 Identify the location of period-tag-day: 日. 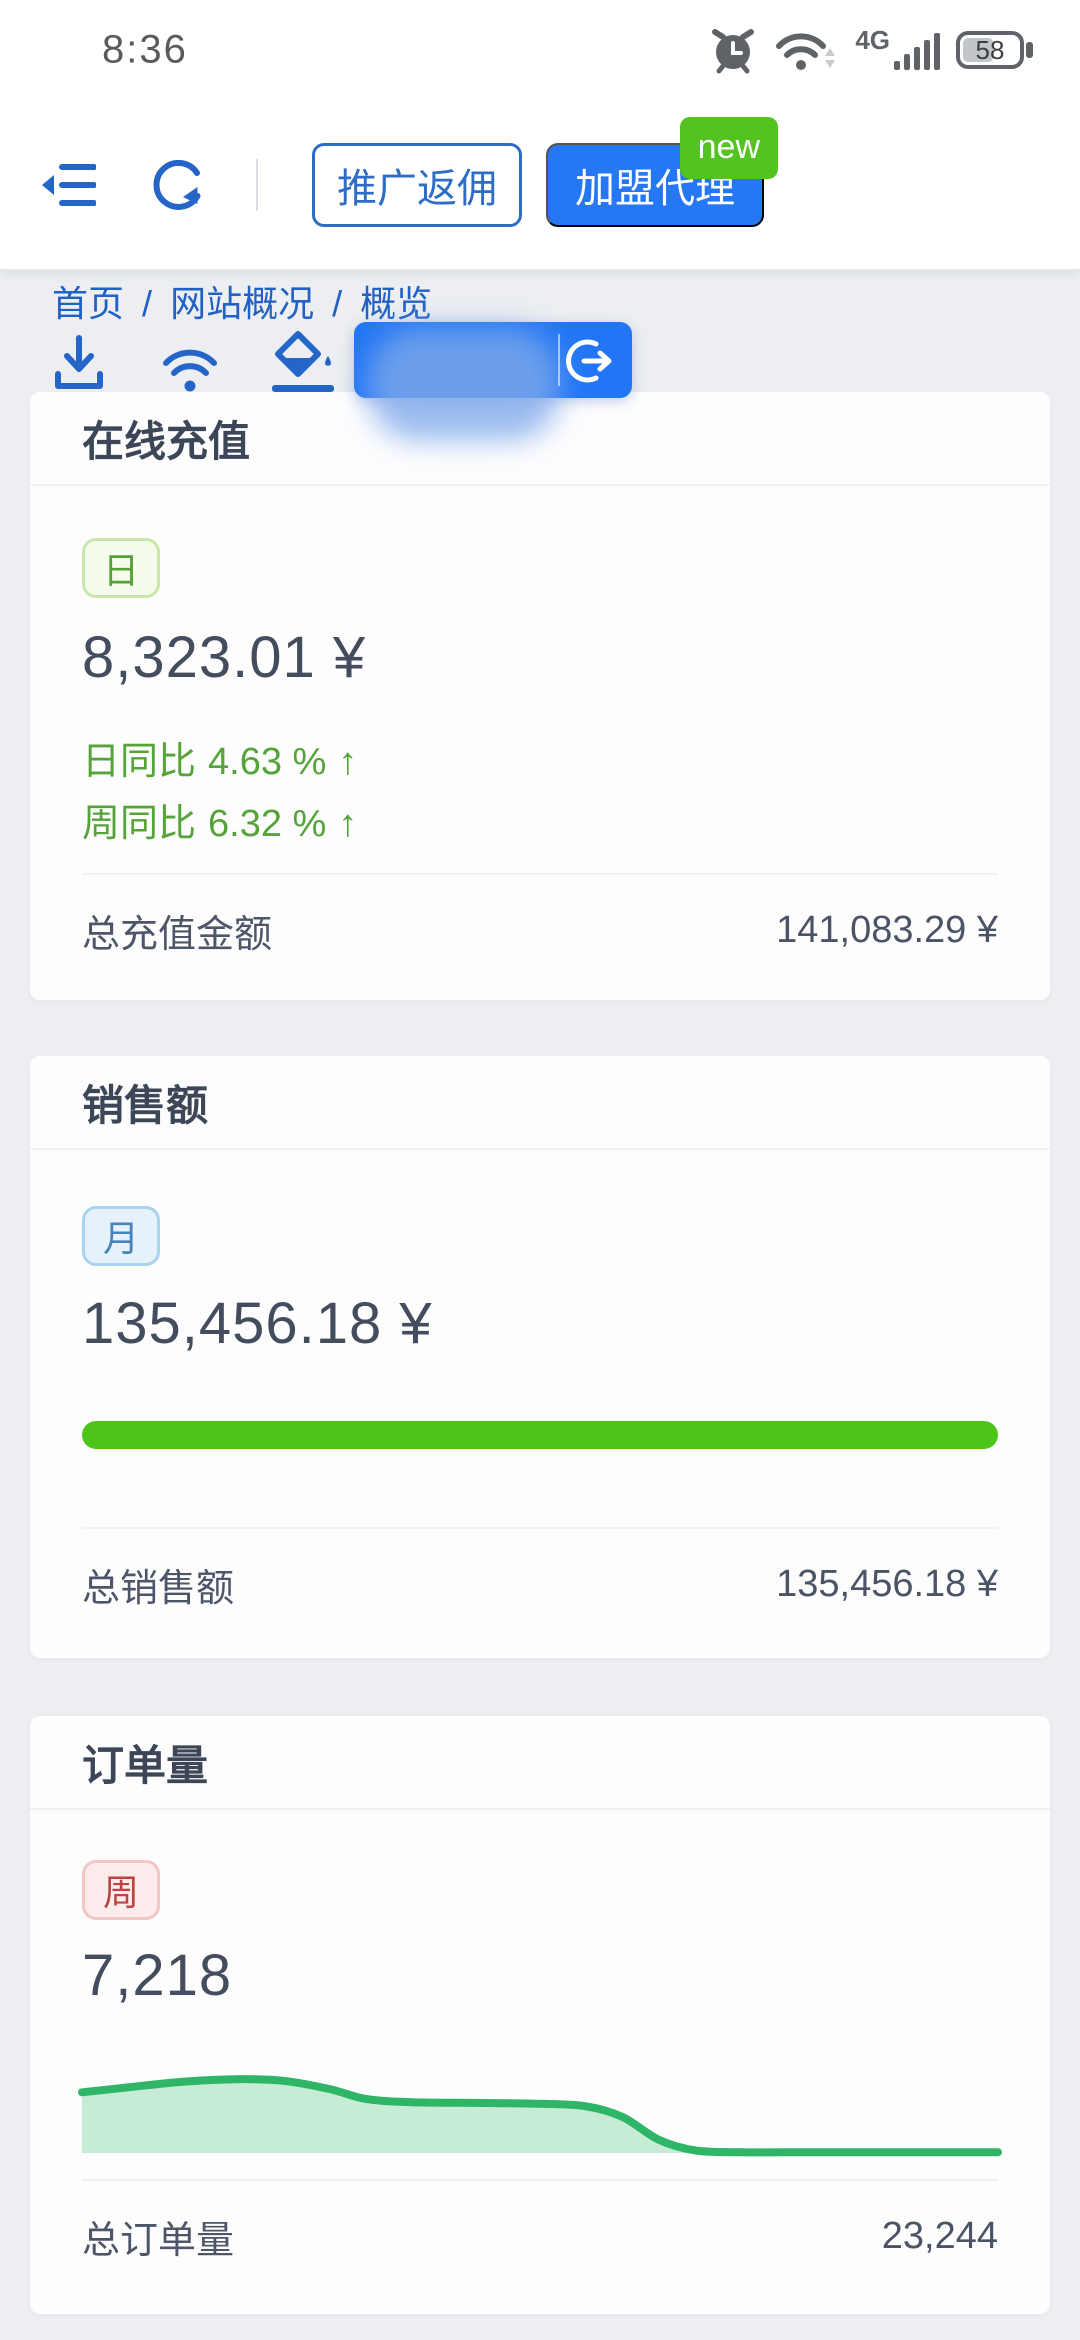
(121, 568).